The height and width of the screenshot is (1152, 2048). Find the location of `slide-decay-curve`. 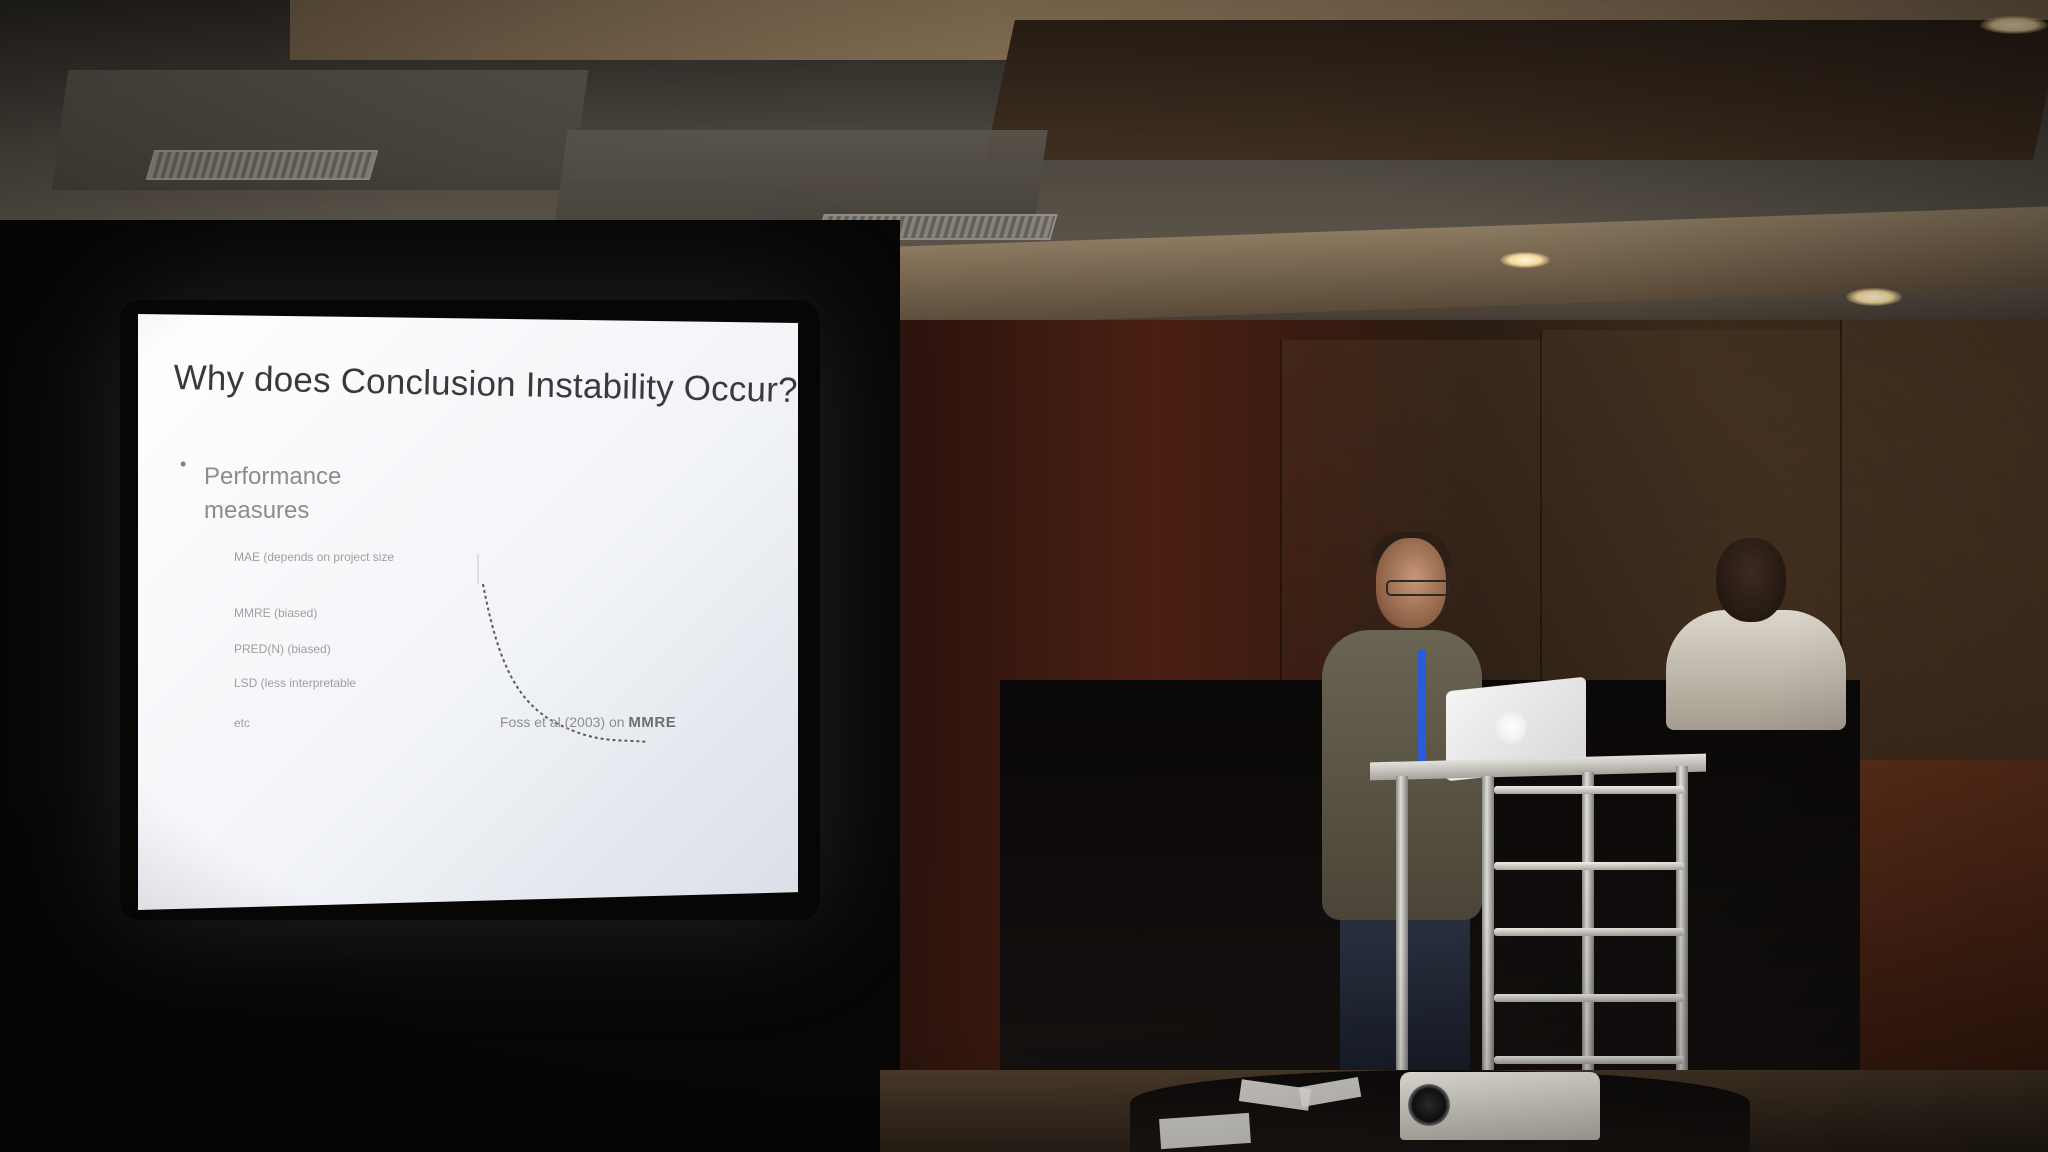

slide-decay-curve is located at coordinates (563, 648).